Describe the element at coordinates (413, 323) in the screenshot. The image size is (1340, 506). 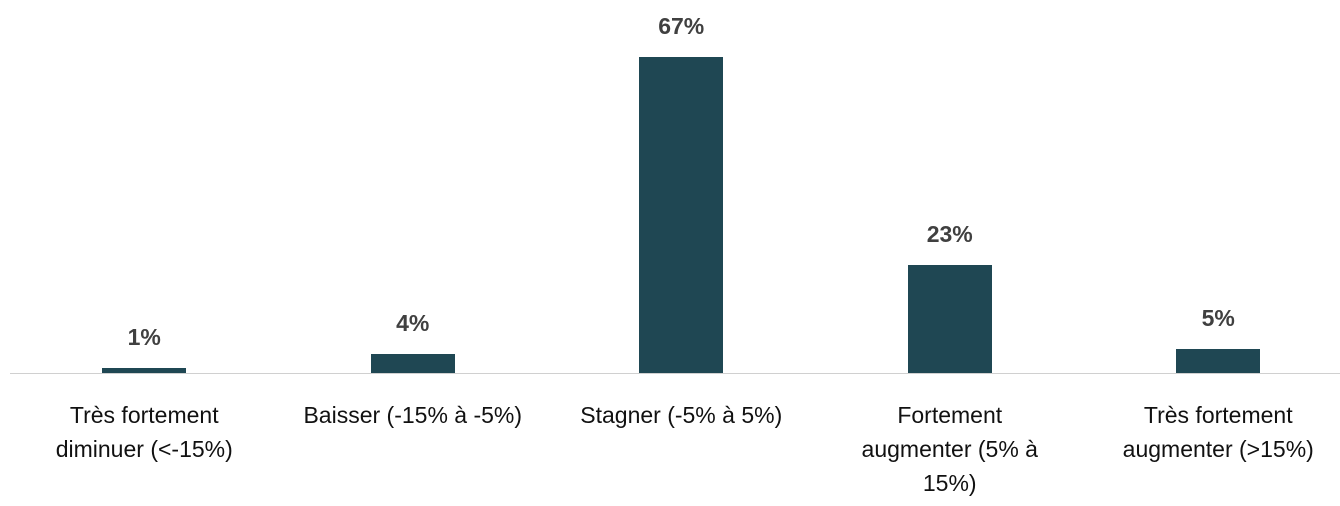
I see `data-label: 4%` at that location.